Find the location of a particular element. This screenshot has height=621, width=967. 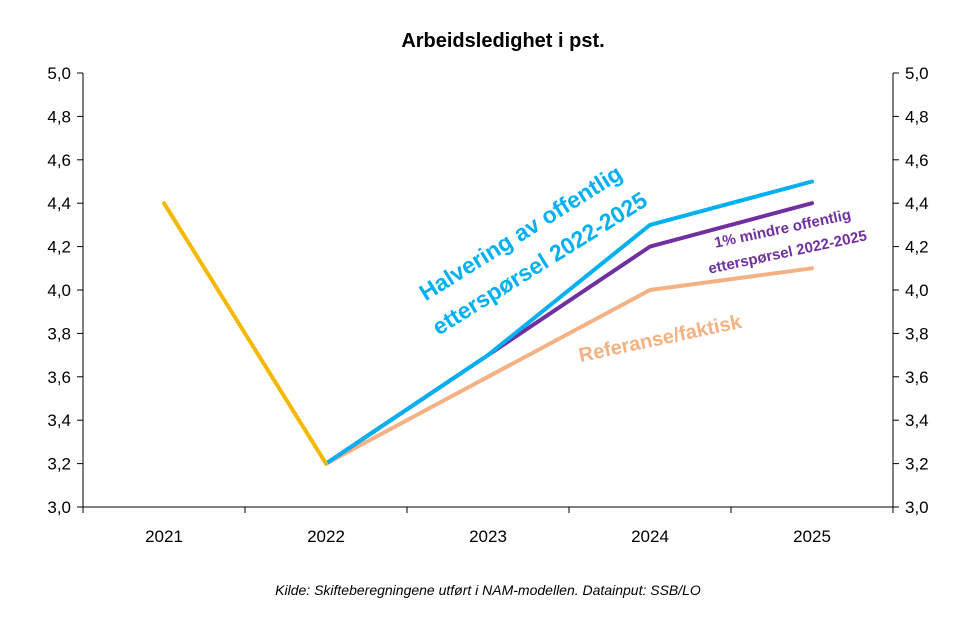

y-tick-label-left: 3,2 is located at coordinates (59, 464).